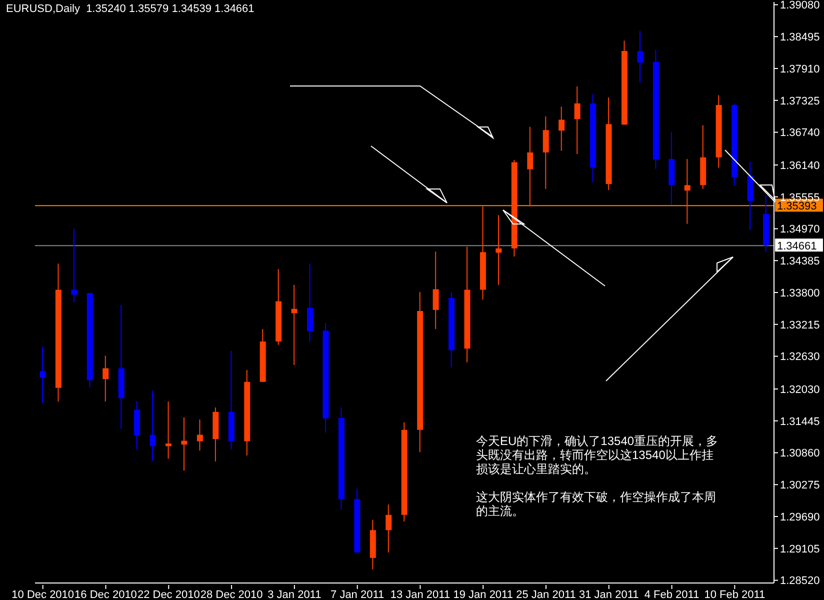  What do you see at coordinates (800, 357) in the screenshot?
I see `y-tick-label: 1.32630` at bounding box center [800, 357].